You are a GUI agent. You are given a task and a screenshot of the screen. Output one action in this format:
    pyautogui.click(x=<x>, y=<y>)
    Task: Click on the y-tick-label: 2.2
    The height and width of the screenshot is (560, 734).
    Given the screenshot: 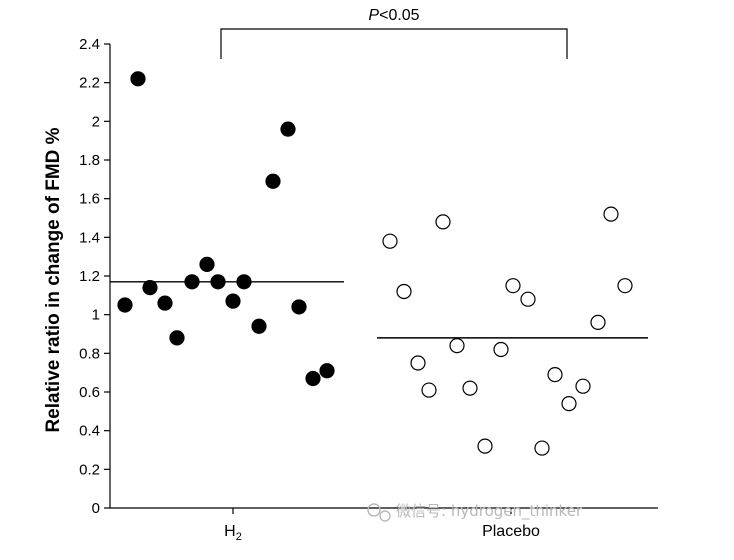 What is the action you would take?
    pyautogui.click(x=89, y=83)
    